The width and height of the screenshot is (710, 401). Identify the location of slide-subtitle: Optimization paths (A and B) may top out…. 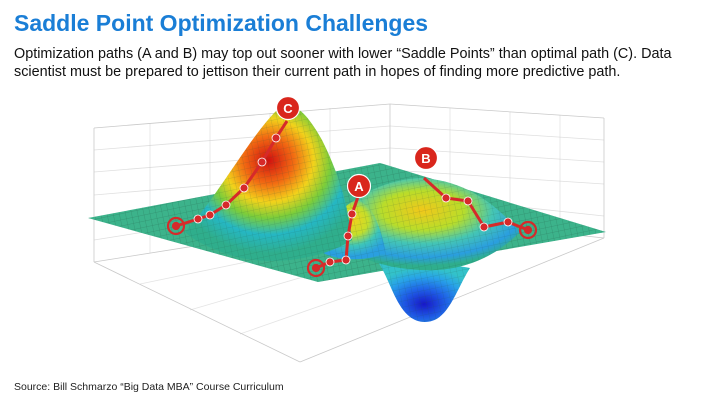
(343, 63).